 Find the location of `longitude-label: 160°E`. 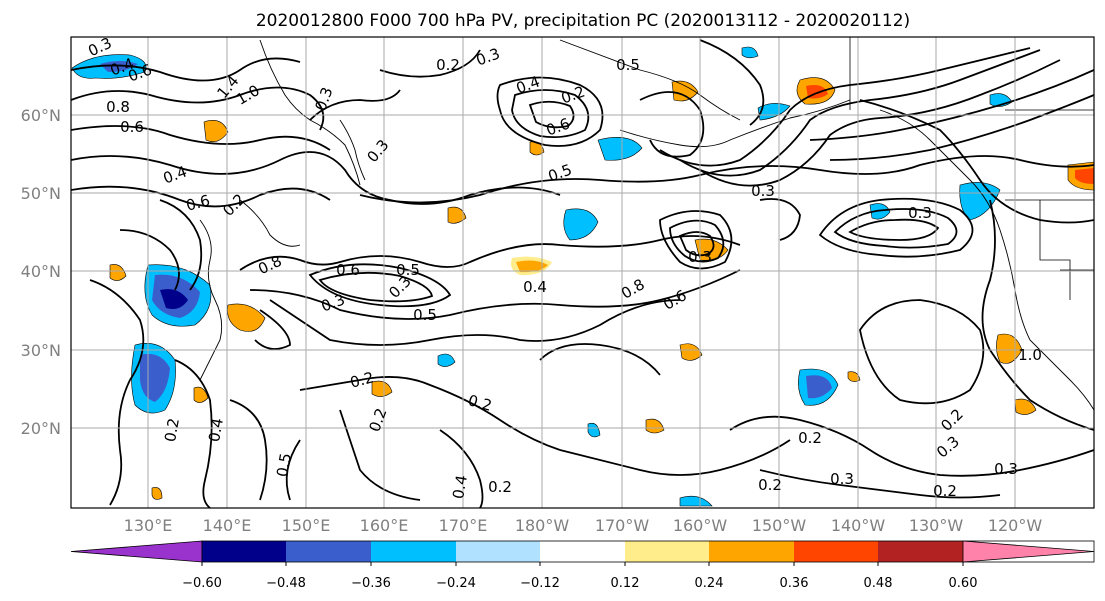

longitude-label: 160°E is located at coordinates (384, 525).